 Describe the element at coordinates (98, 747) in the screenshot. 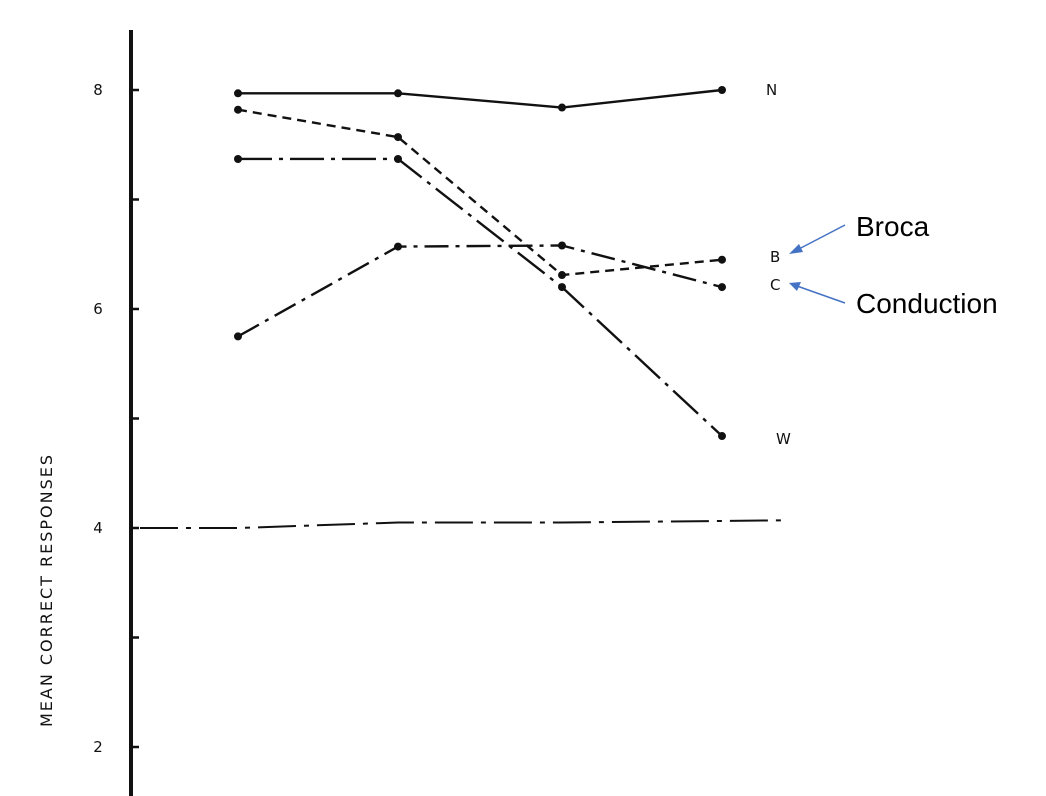

I see `y-tick-label: 2` at that location.